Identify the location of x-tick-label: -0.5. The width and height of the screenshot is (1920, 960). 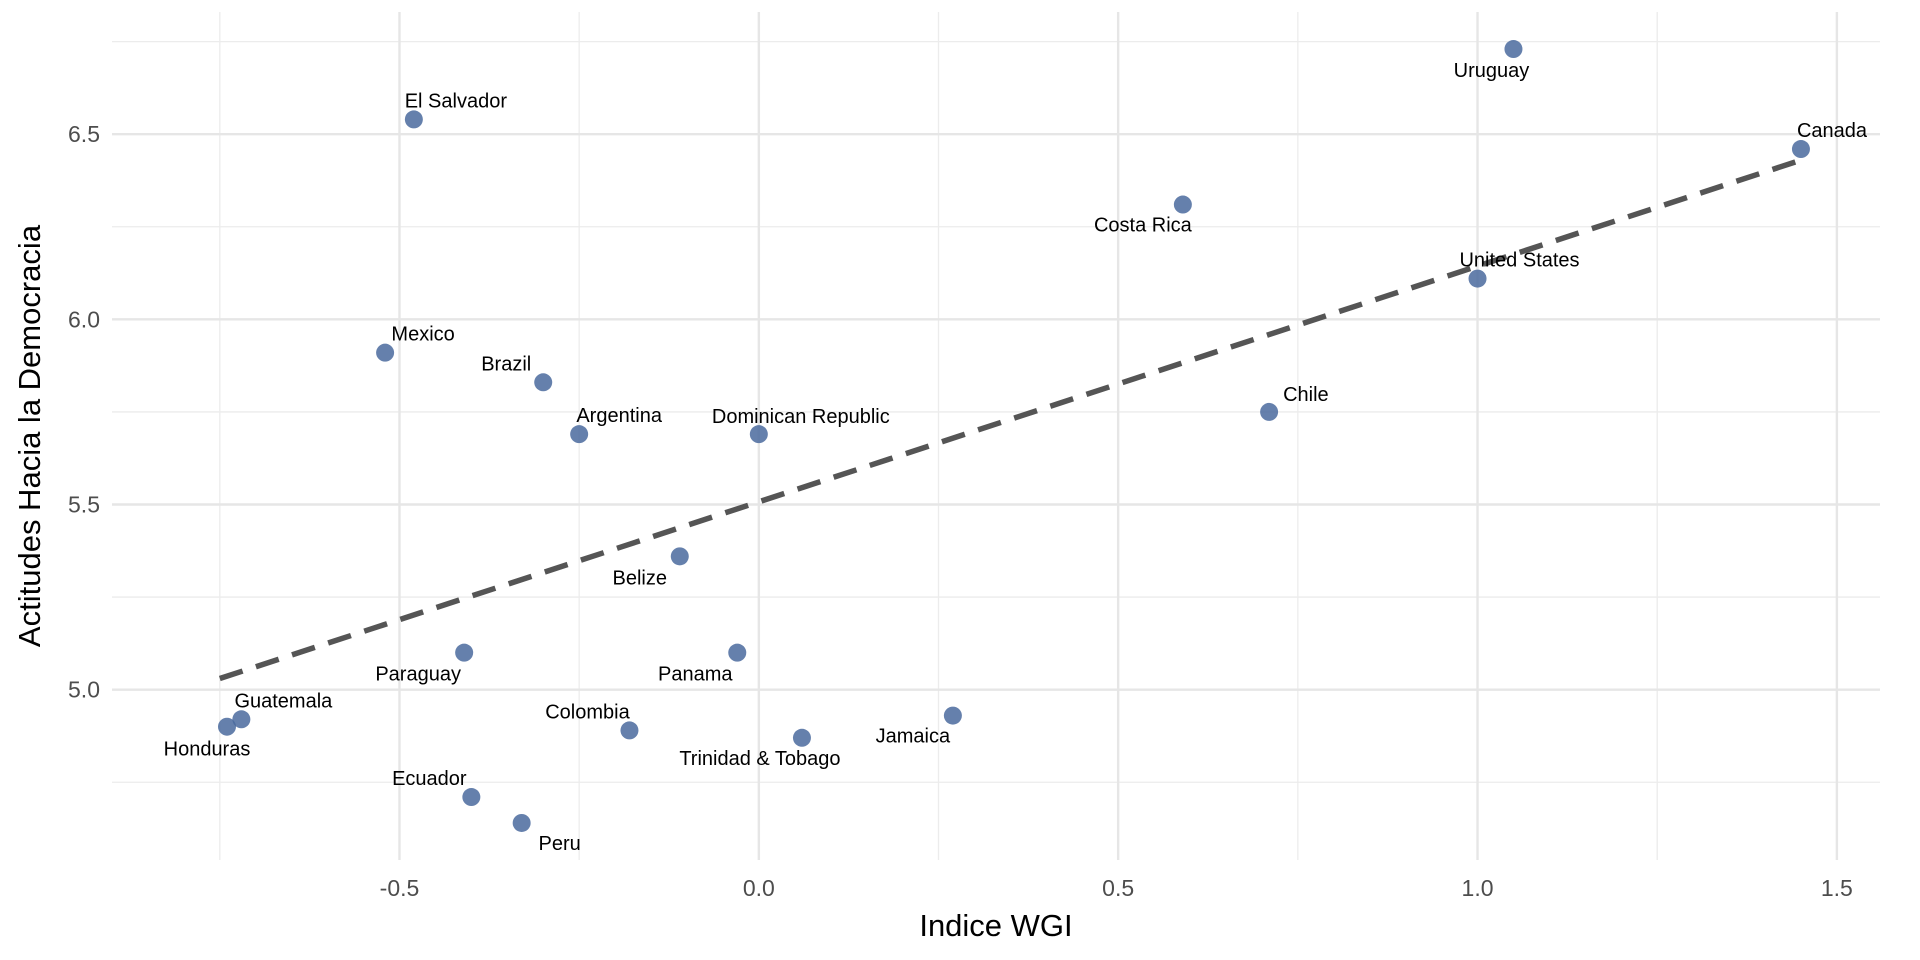
(400, 888).